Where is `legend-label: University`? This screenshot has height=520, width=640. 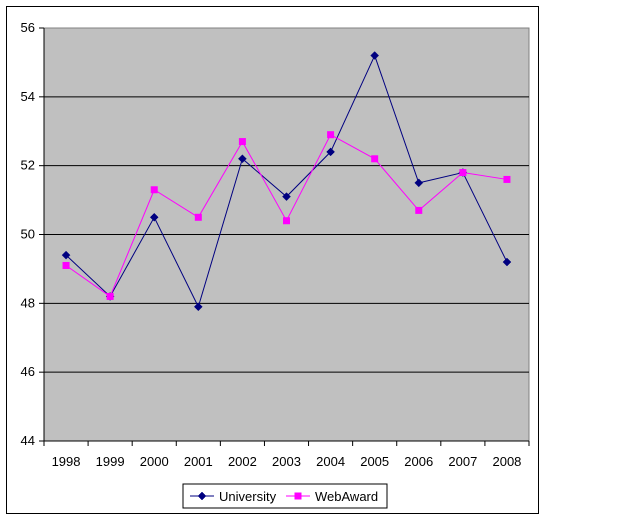
legend-label: University is located at coordinates (248, 496).